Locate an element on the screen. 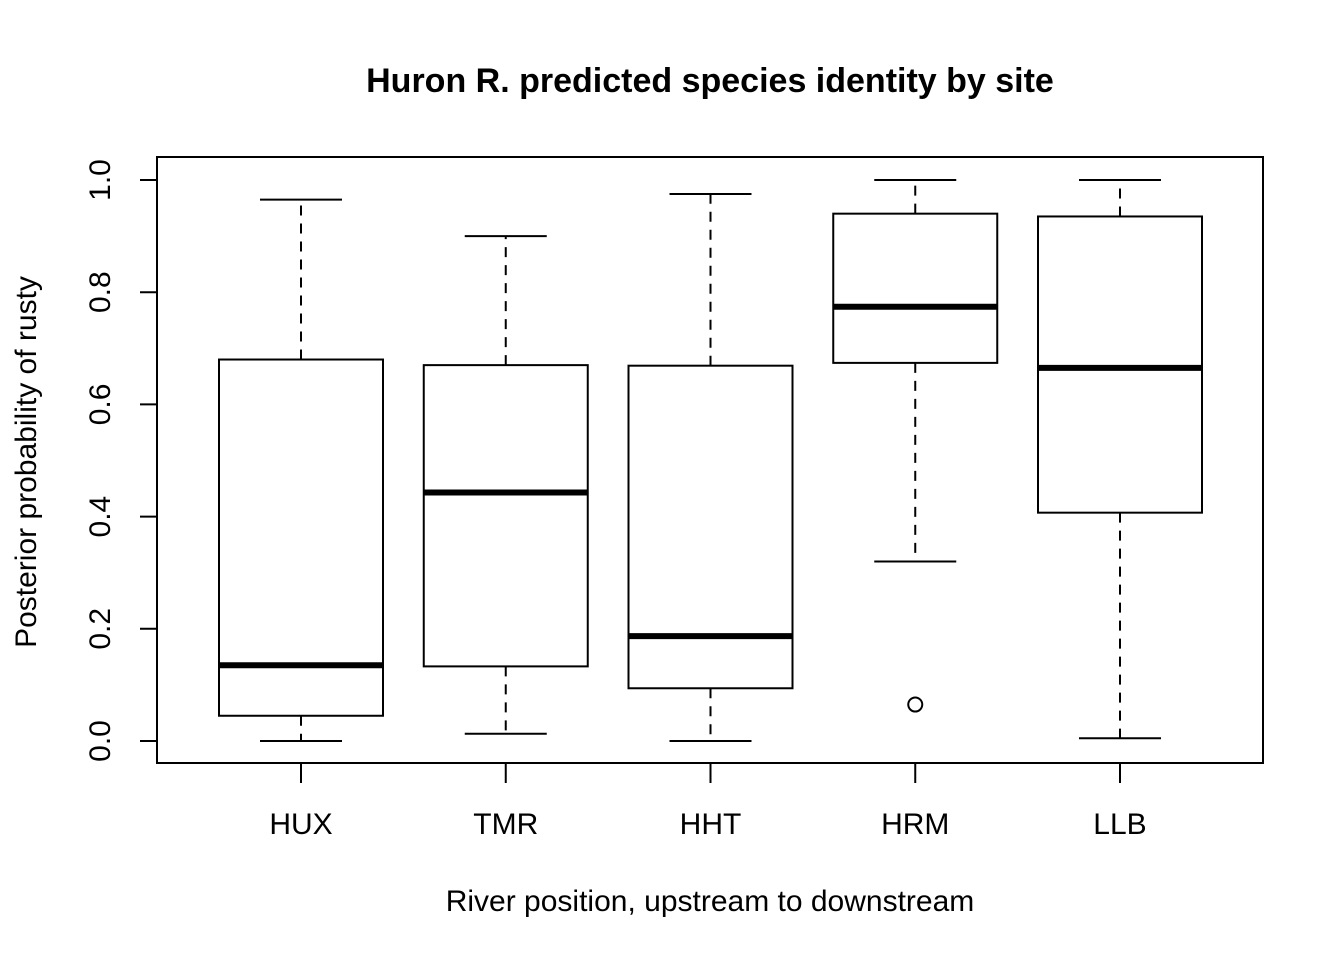 Image resolution: width=1344 pixels, height=960 pixels. x-tick-label: HRM is located at coordinates (915, 824).